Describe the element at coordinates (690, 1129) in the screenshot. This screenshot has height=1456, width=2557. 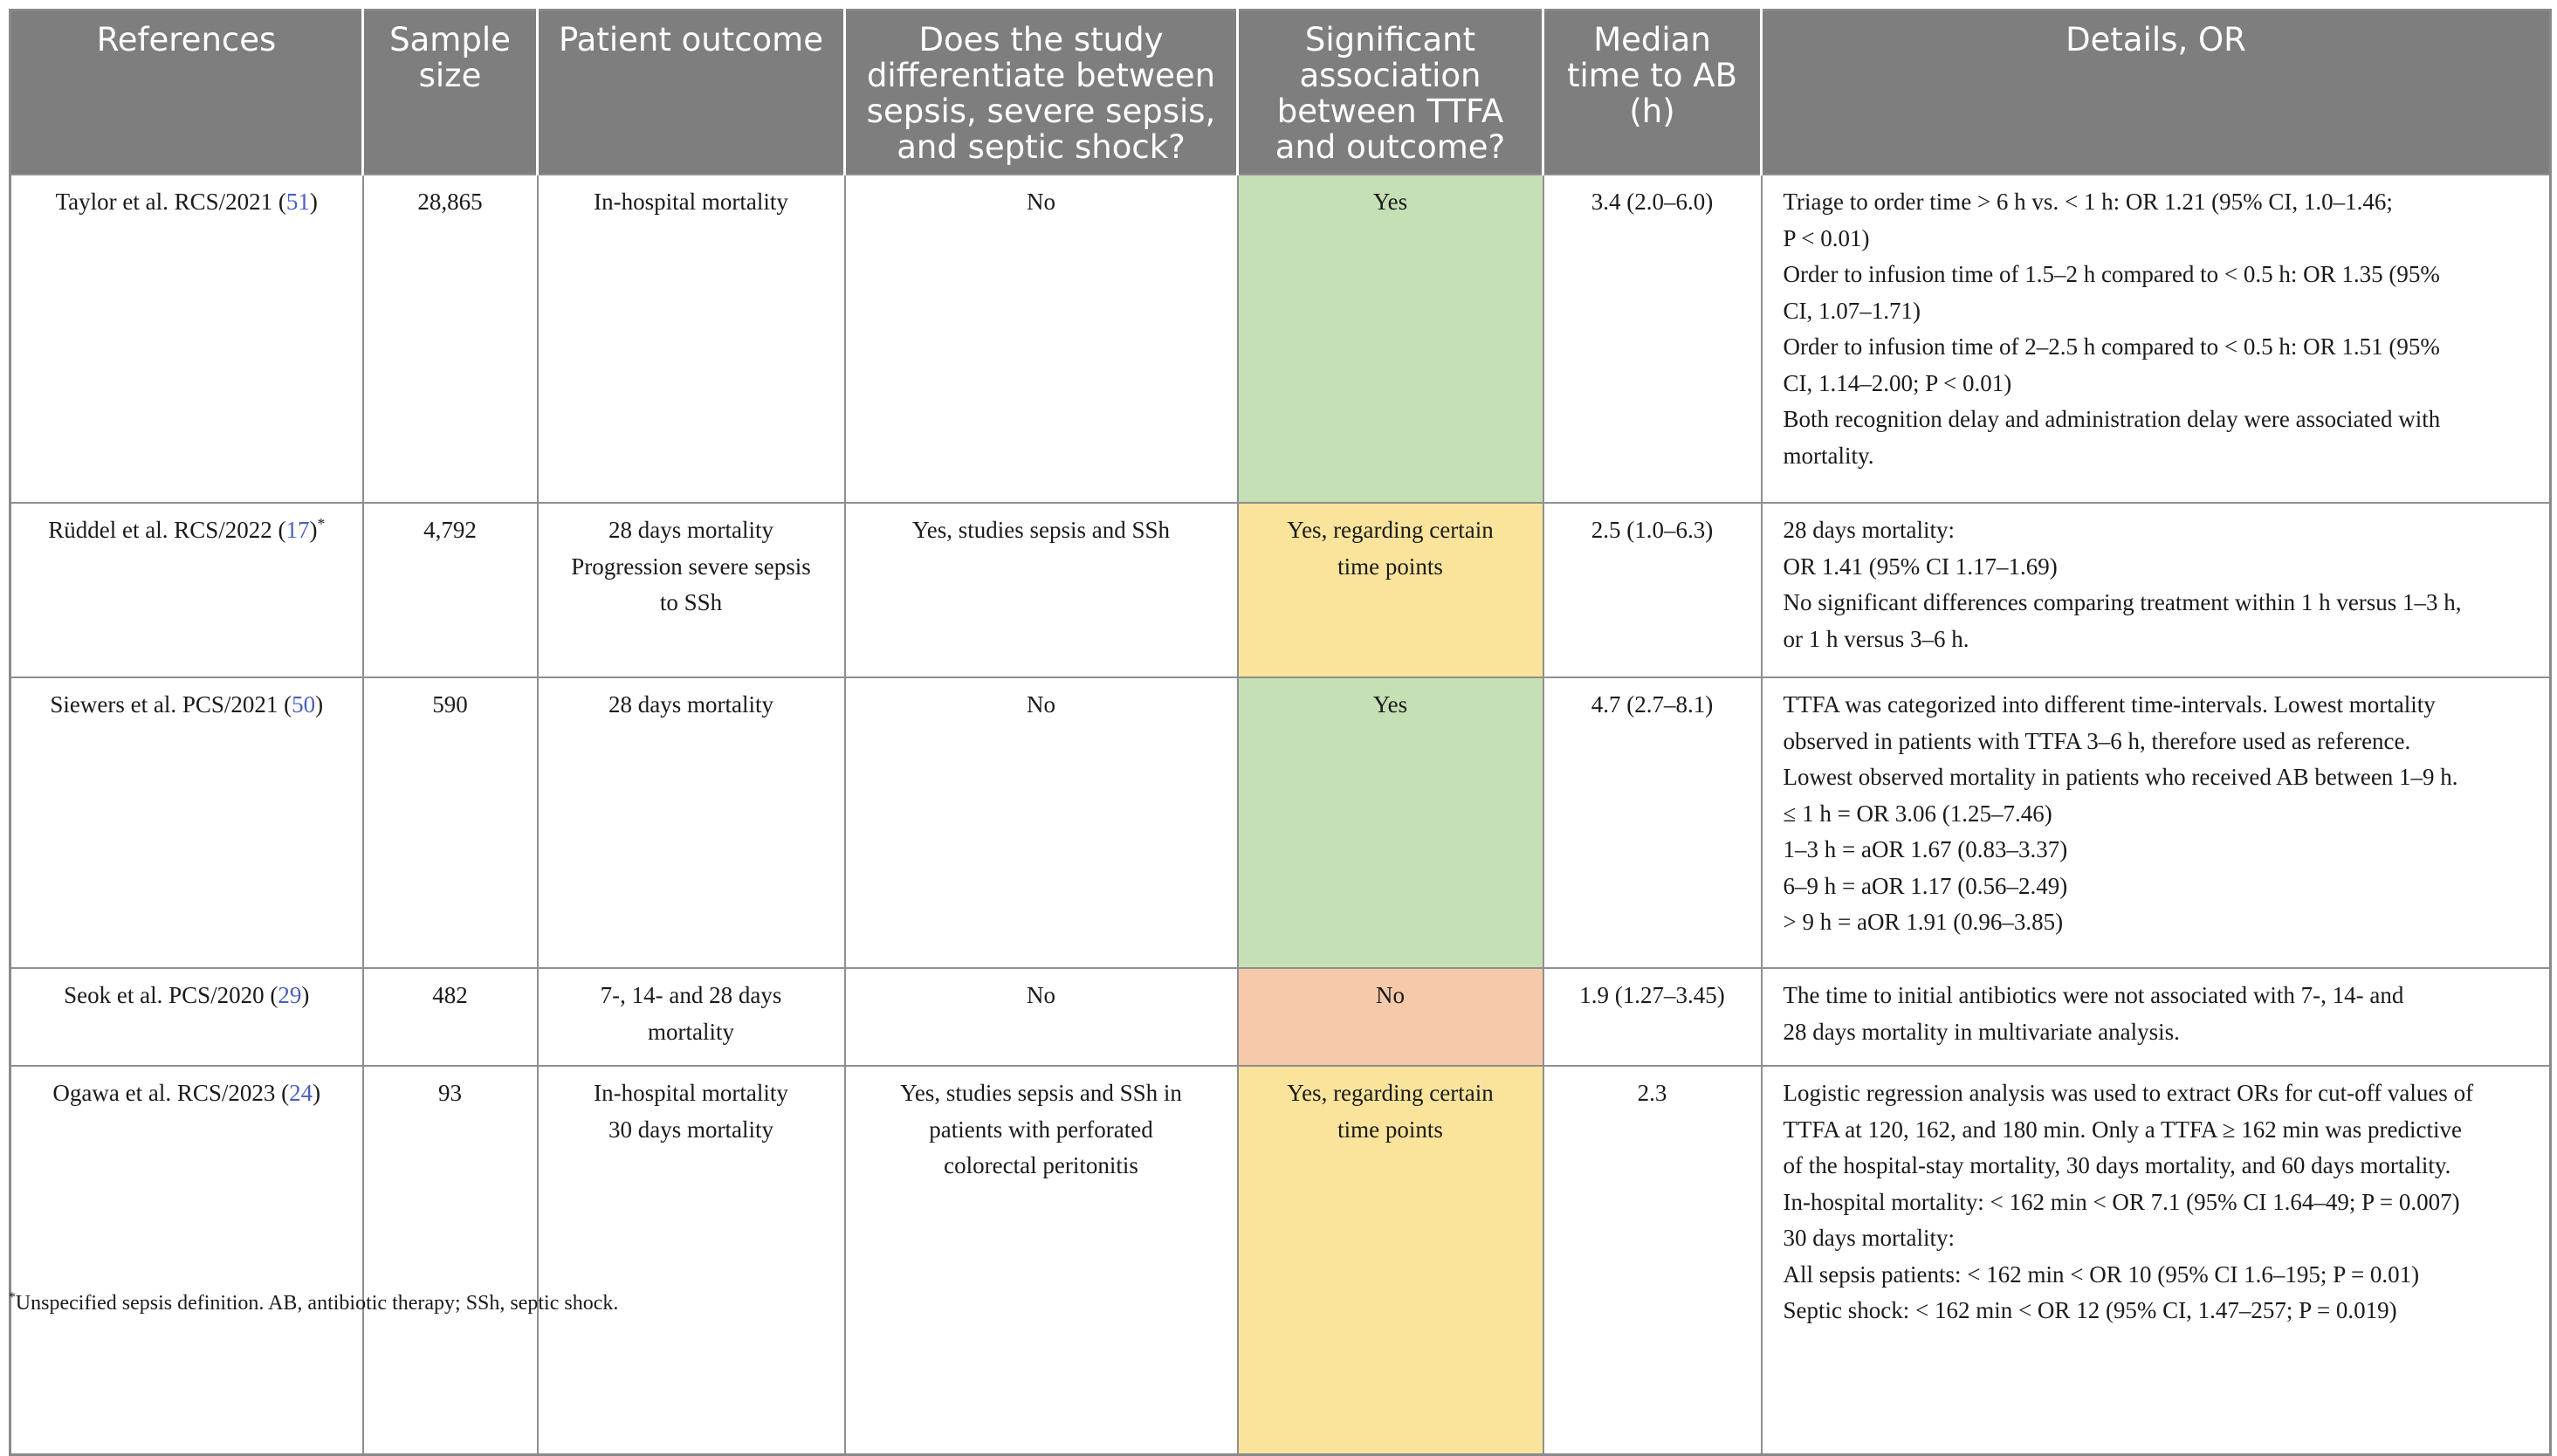
I see `cell-outcome-line: 30 days mortality` at that location.